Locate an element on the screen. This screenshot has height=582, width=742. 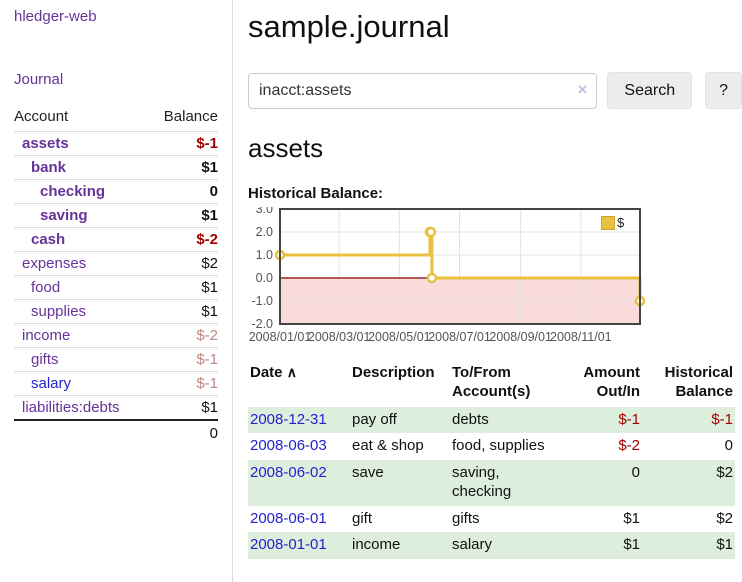
account-row-cash: cash $-2 is located at coordinates (116, 239).